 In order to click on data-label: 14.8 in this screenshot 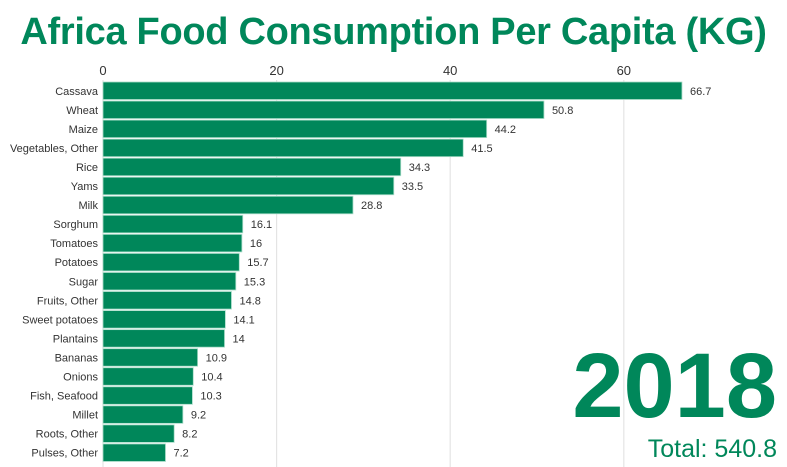, I will do `click(249, 301)`.